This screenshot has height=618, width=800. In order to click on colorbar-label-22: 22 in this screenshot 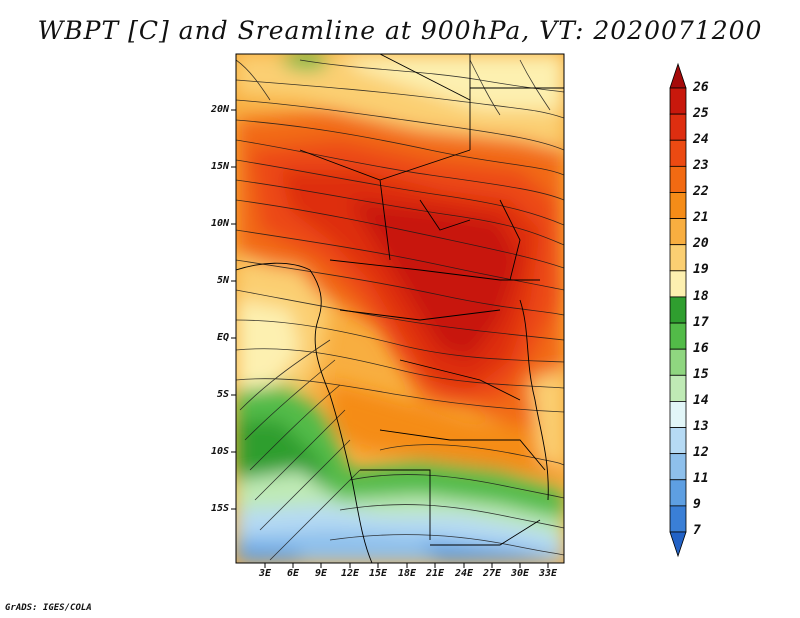, I will do `click(701, 191)`.